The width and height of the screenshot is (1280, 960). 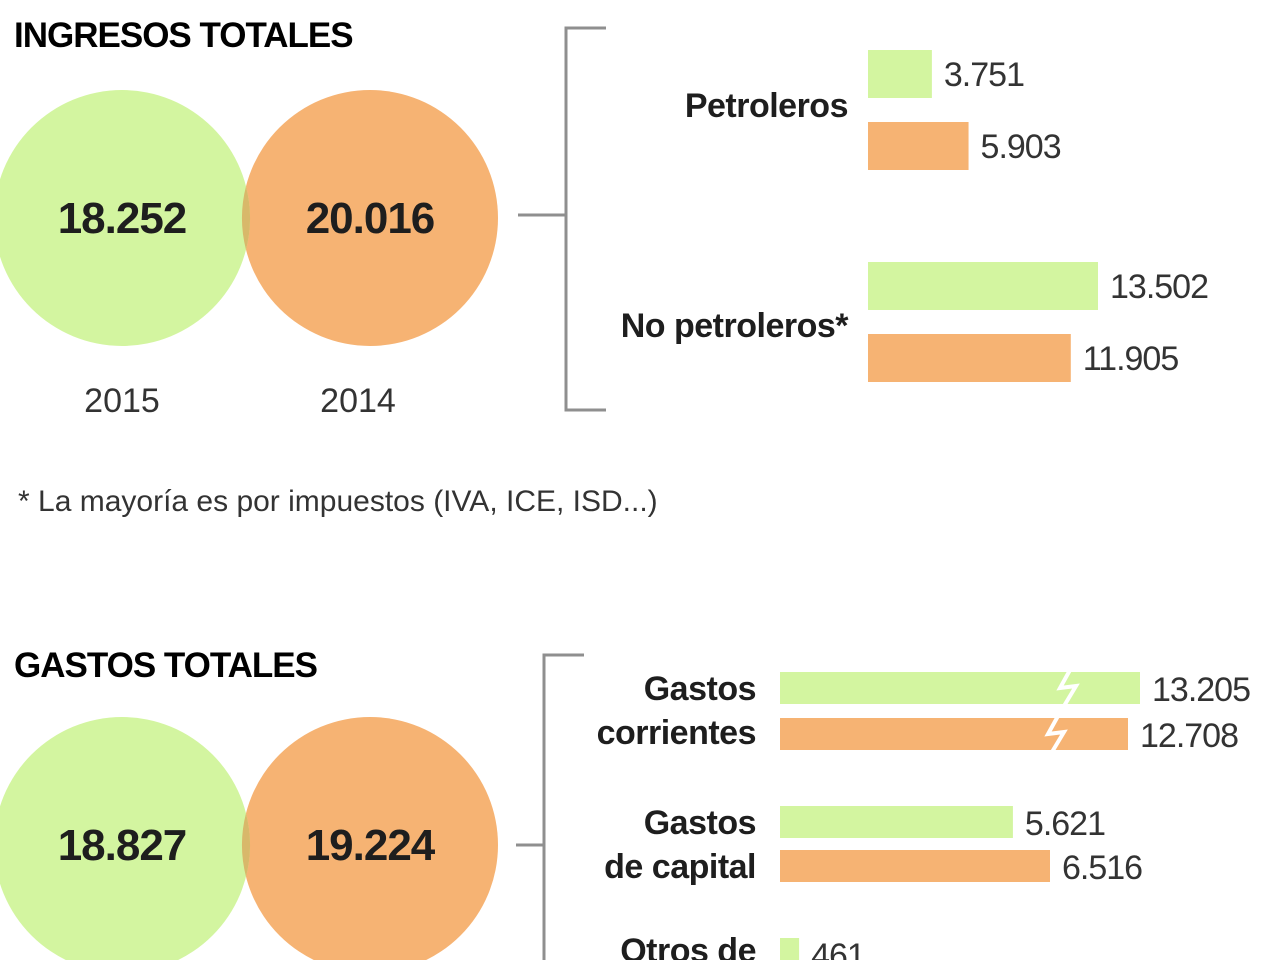 I want to click on category-label-gastos-1-1: de capital, so click(x=680, y=867).